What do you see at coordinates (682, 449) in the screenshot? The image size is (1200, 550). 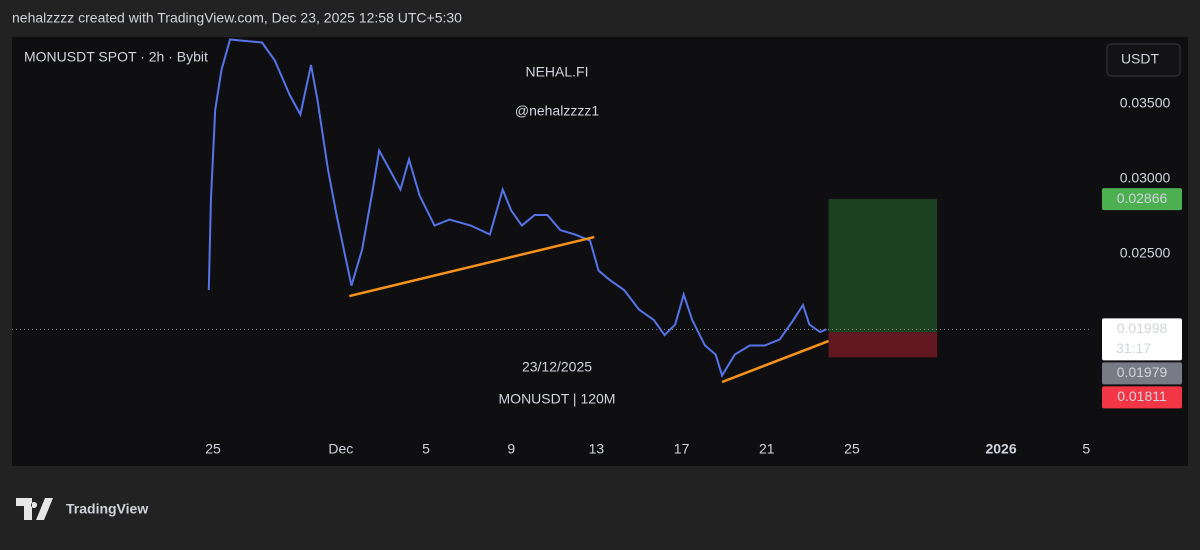 I see `x-tick-label: 17` at bounding box center [682, 449].